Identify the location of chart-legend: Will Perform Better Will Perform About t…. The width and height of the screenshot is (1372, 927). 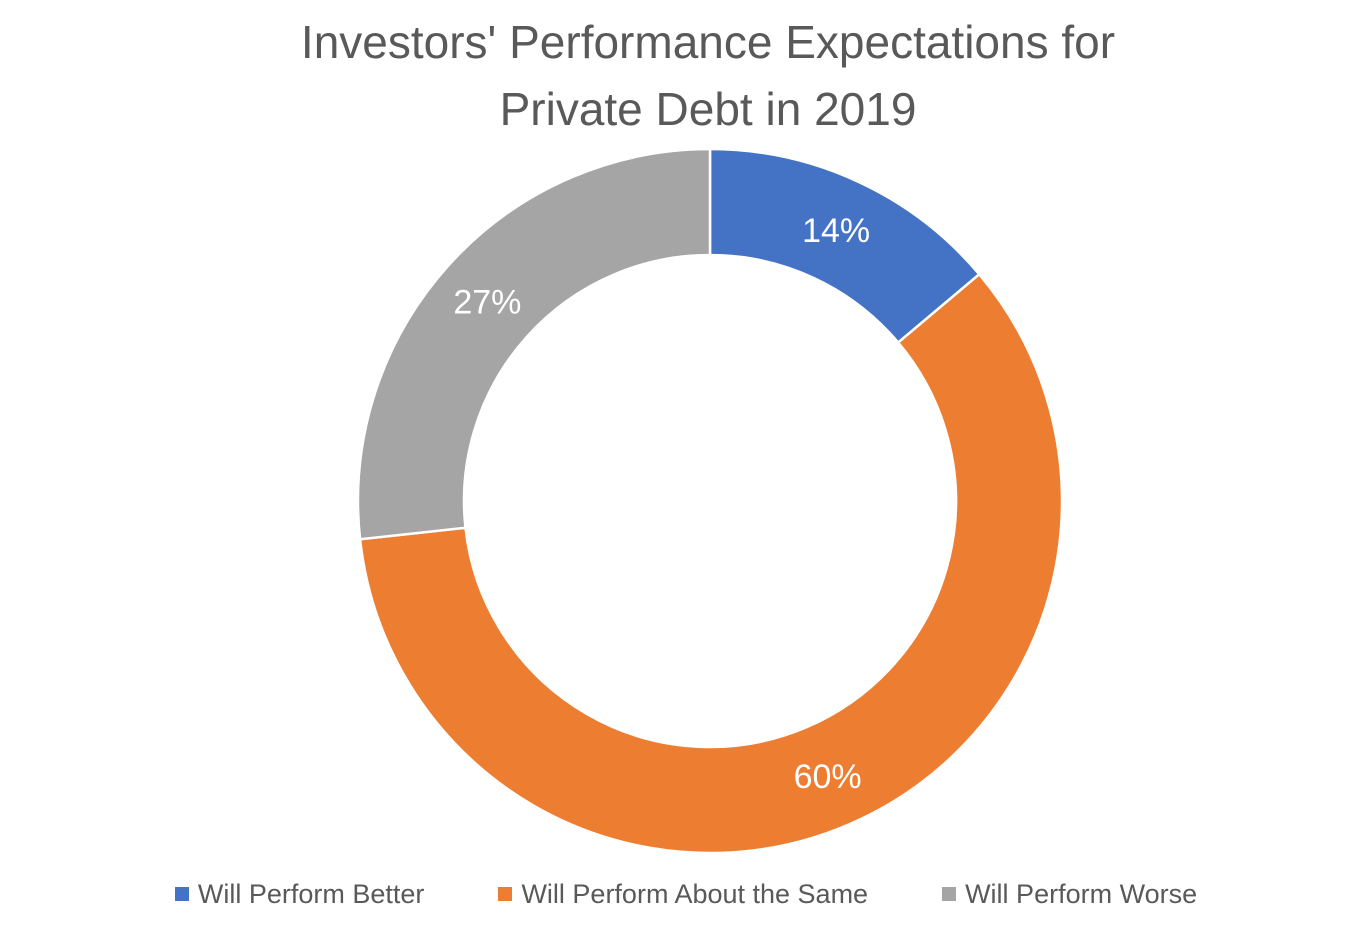
(686, 894).